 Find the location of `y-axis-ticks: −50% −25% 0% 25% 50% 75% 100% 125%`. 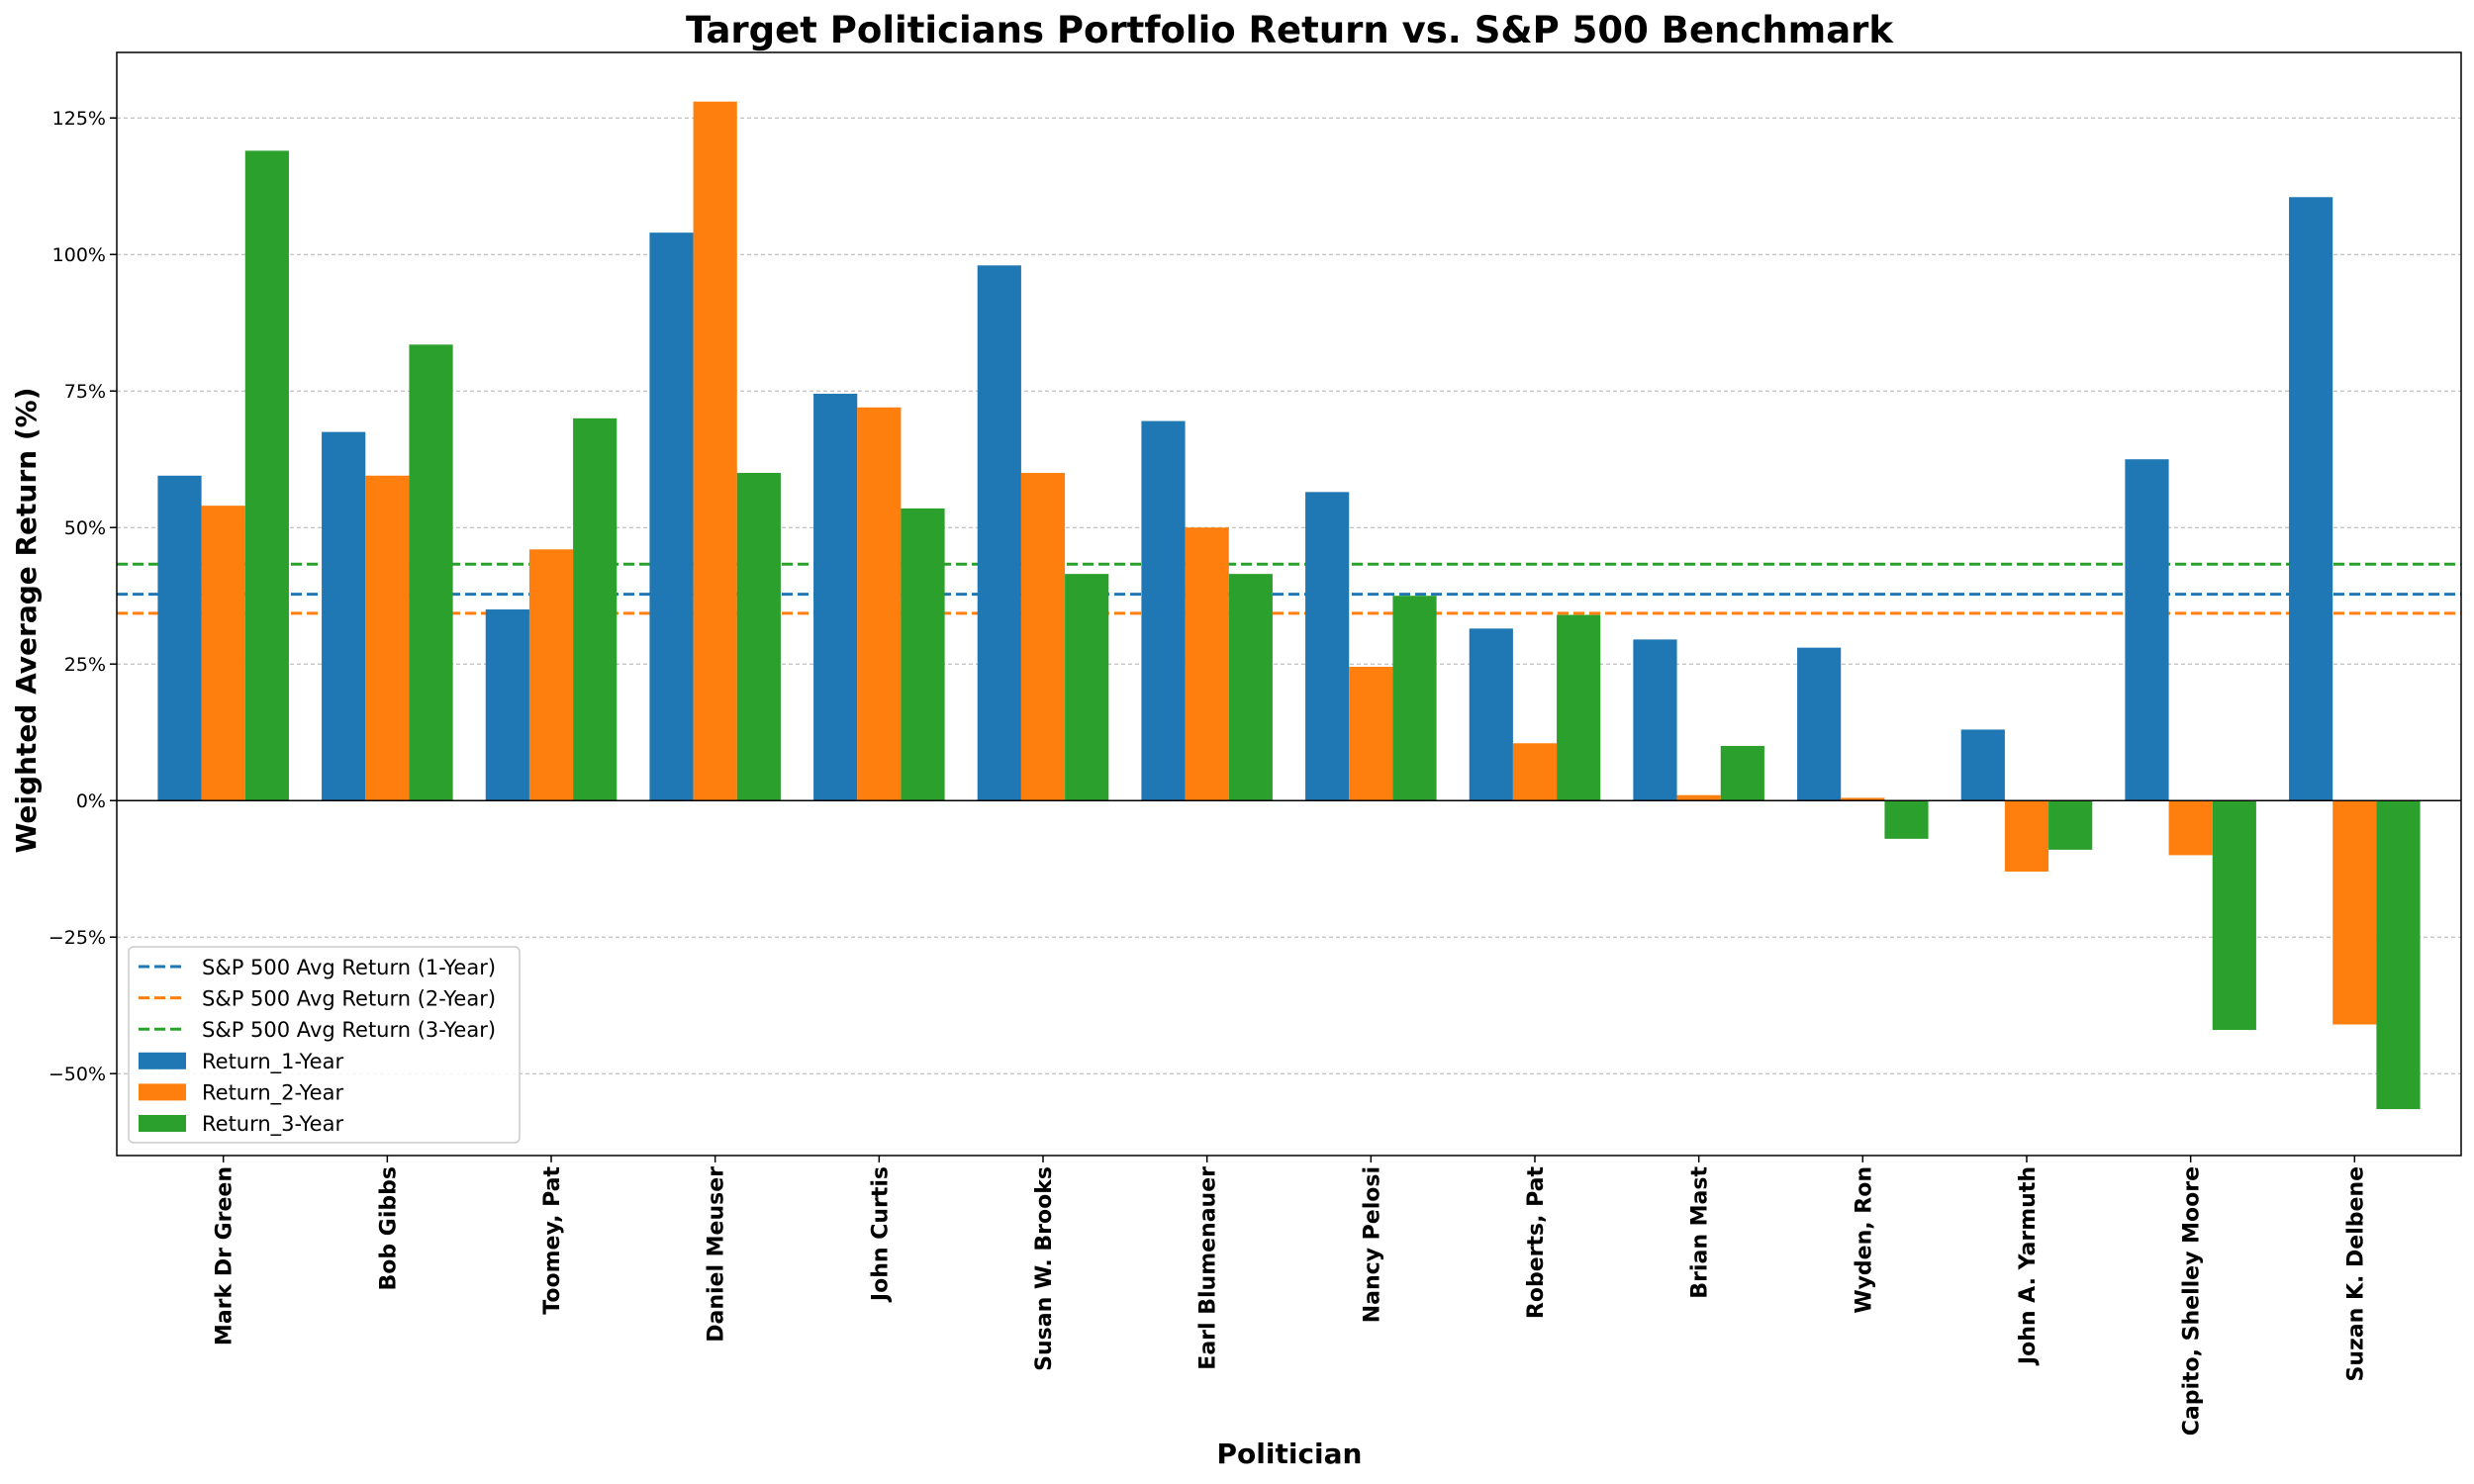

y-axis-ticks: −50% −25% 0% 25% 50% 75% 100% 125% is located at coordinates (82, 596).